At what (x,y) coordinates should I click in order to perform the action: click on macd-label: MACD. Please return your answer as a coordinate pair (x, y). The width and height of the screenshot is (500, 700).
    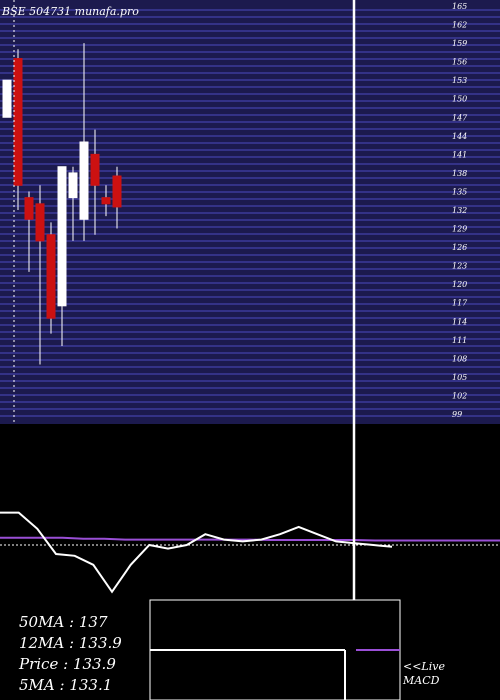
    Looking at the image, I should click on (421, 680).